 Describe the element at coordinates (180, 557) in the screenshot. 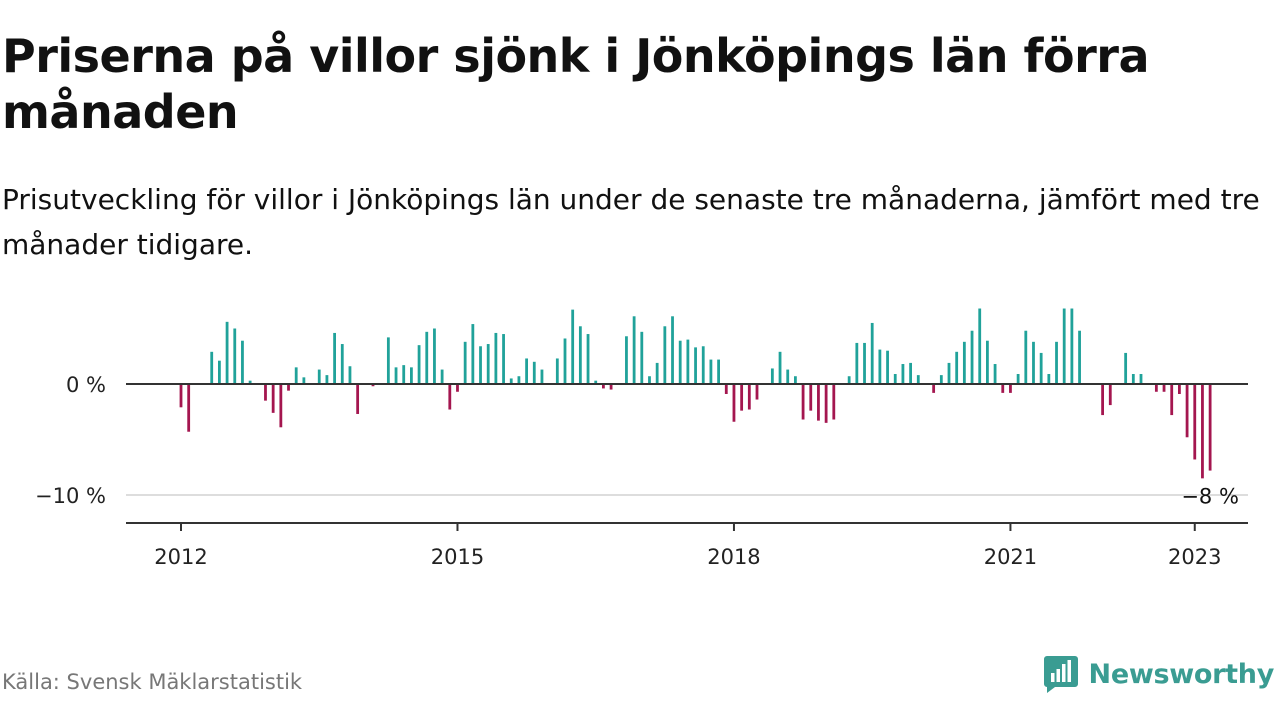

I see `x-tick-label: 2012` at that location.